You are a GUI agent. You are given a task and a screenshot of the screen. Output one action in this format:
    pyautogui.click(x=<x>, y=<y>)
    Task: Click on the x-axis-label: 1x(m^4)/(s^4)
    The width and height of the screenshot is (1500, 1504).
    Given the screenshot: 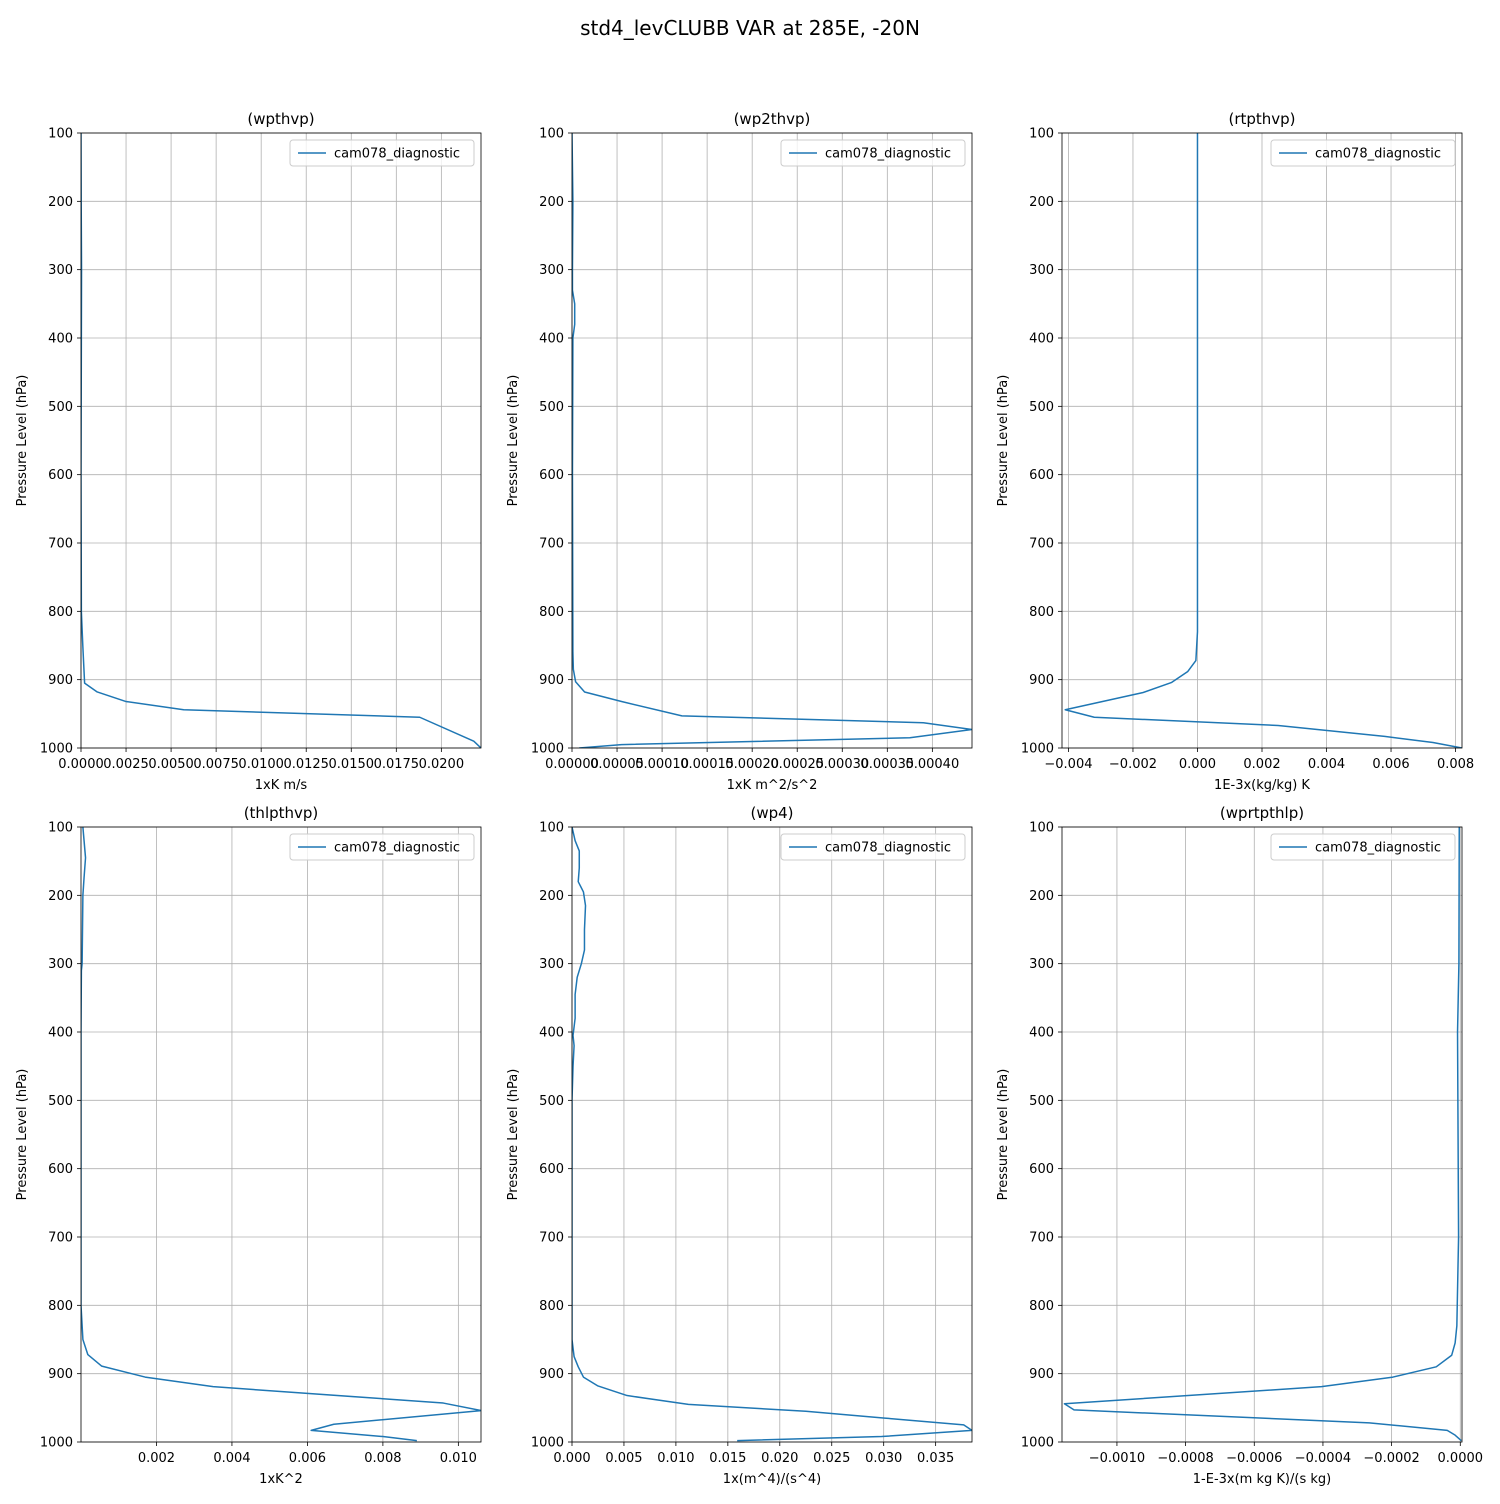 What is the action you would take?
    pyautogui.click(x=772, y=1479)
    